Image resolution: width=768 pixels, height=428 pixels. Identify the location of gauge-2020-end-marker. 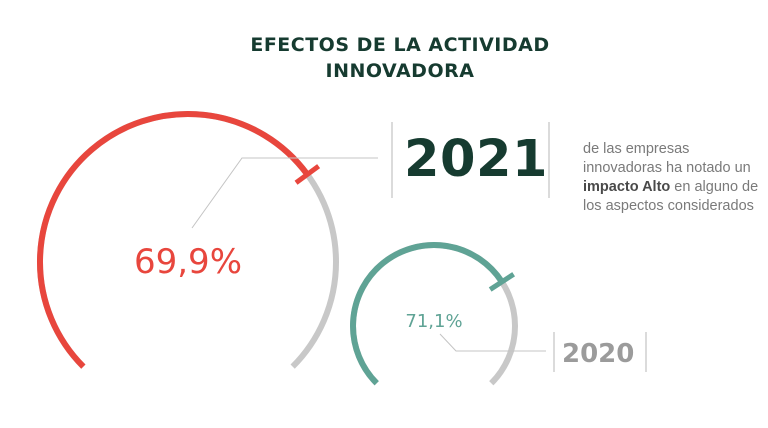
(502, 282).